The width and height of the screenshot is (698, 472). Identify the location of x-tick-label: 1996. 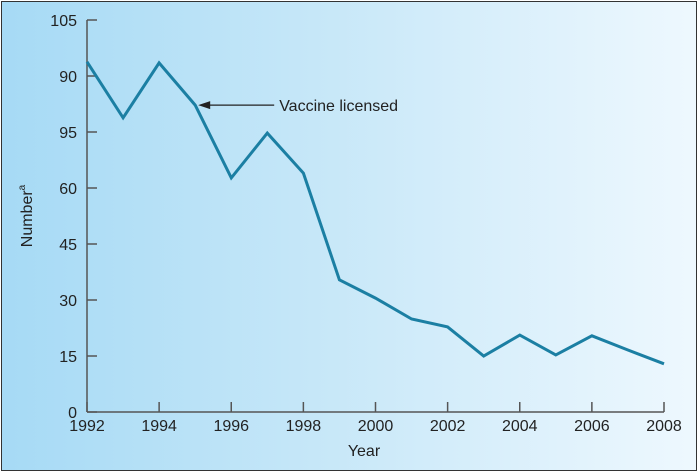
(231, 426).